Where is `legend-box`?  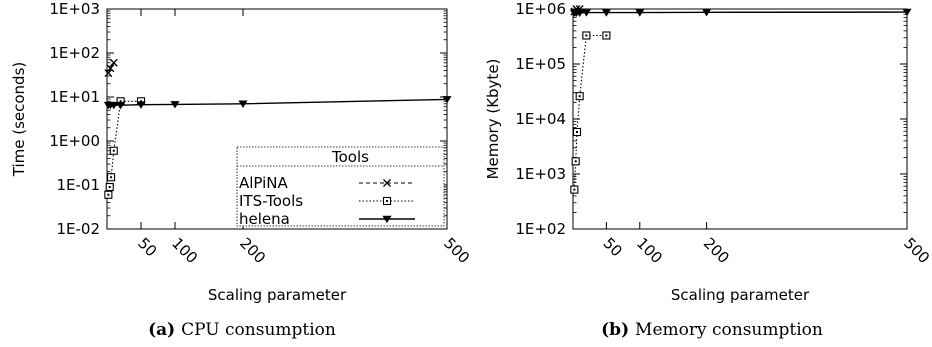 legend-box is located at coordinates (340, 186).